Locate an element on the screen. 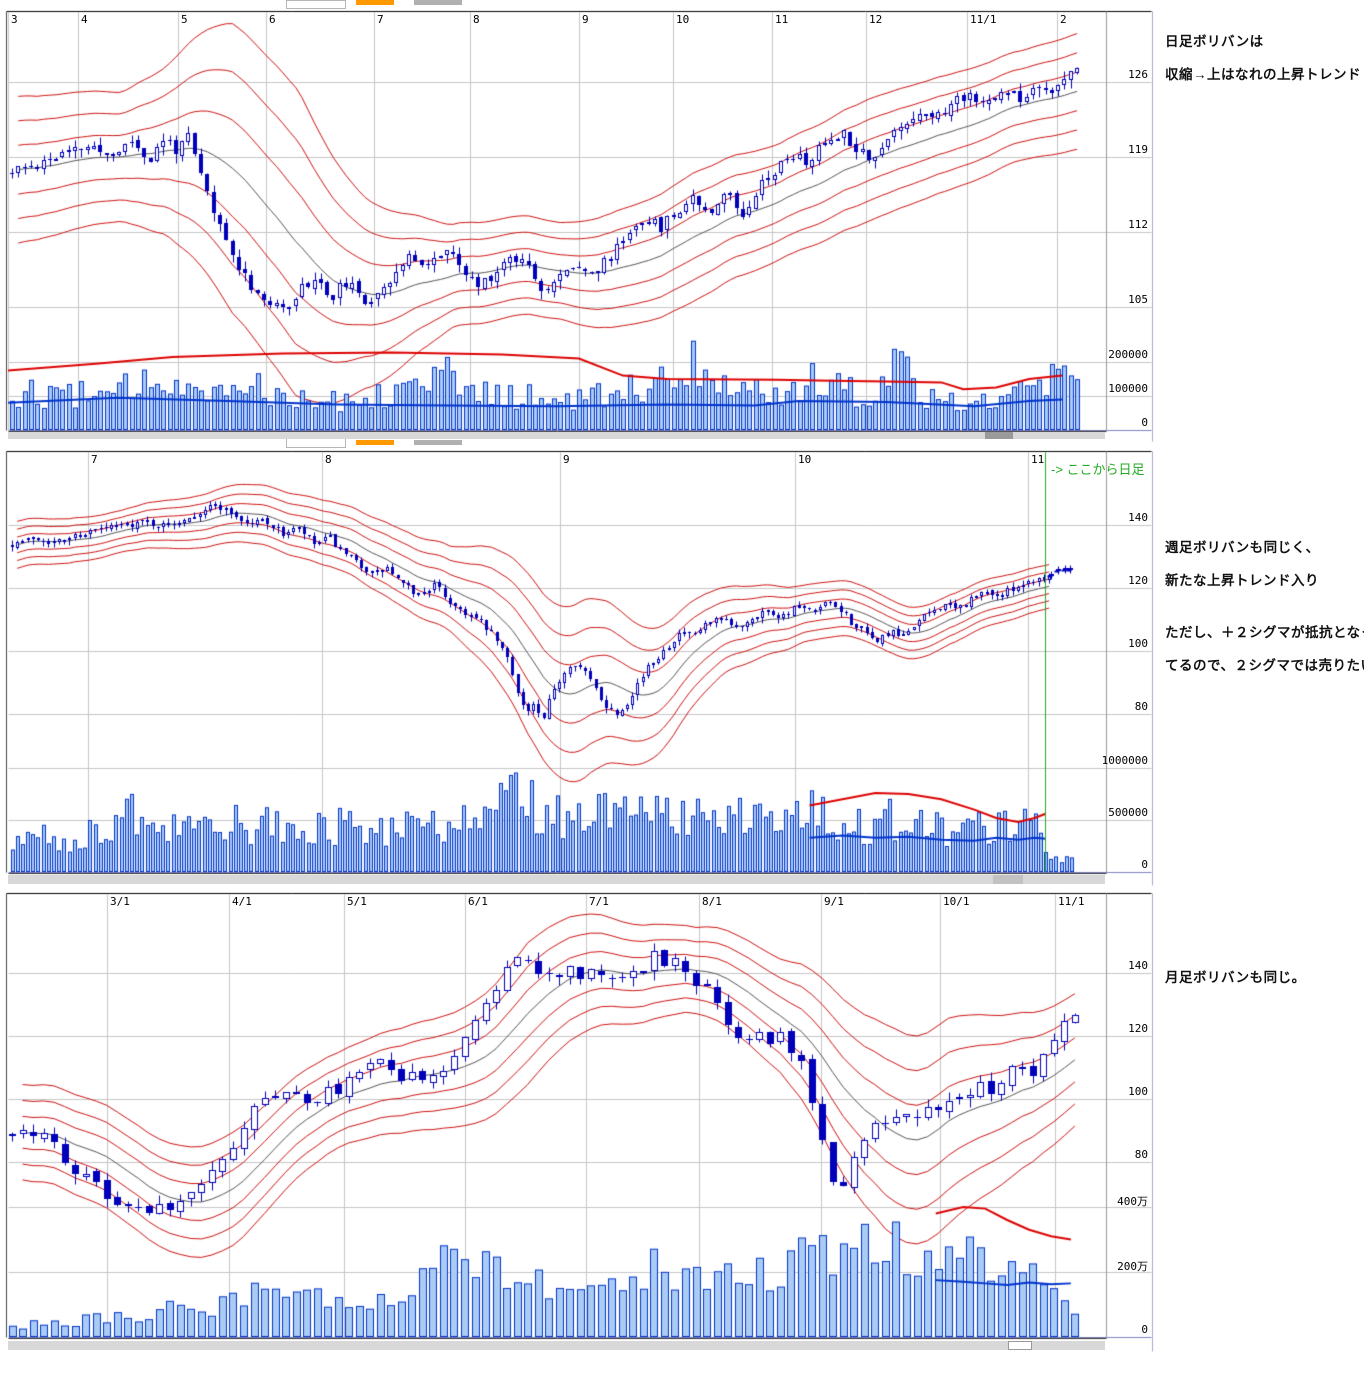  x-tick-label: 5 is located at coordinates (184, 19).